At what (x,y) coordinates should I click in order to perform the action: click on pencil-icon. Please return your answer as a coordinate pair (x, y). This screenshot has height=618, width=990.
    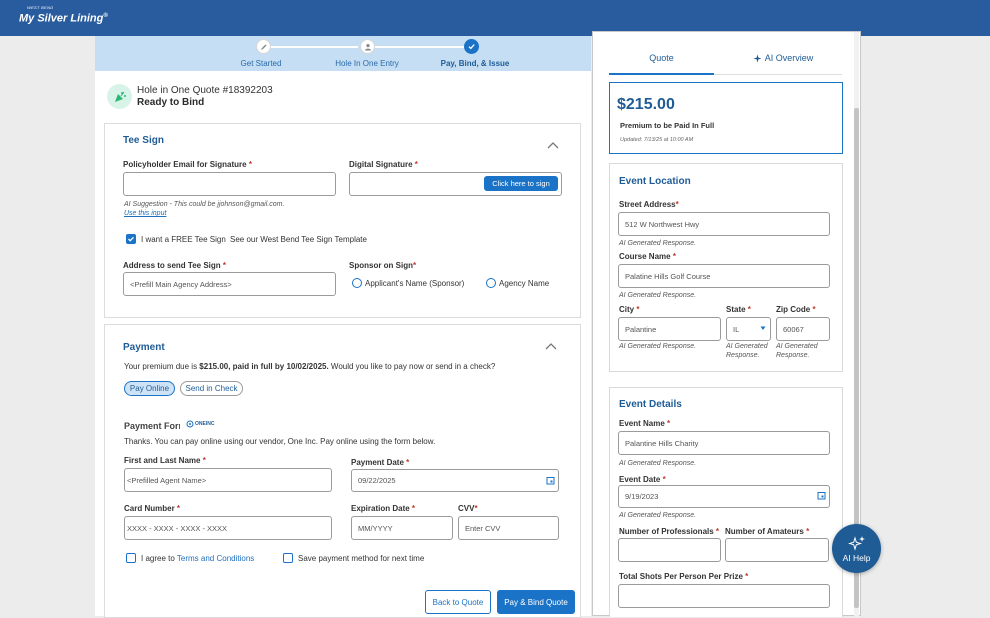
    Looking at the image, I should click on (263, 47).